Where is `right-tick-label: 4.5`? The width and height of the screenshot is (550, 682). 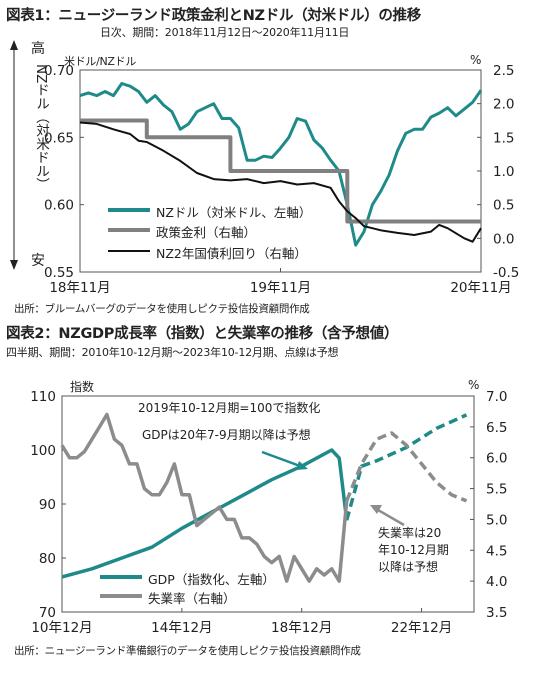
right-tick-label: 4.5 is located at coordinates (496, 551).